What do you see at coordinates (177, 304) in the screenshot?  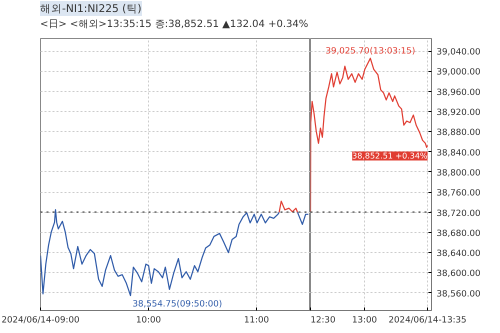 I see `annotation: 38,554.75(09:50:00)` at bounding box center [177, 304].